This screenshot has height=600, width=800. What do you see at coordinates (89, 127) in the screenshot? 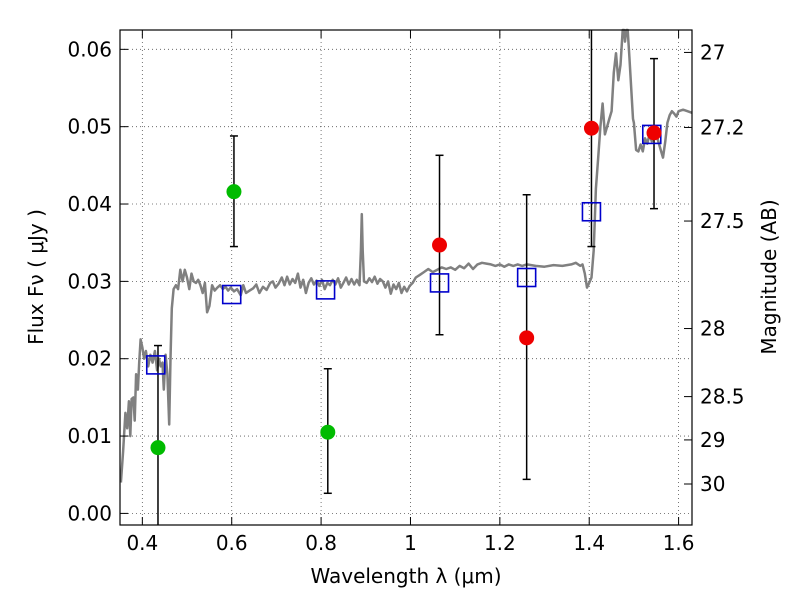
I see `y-tick-label: 0.05` at bounding box center [89, 127].